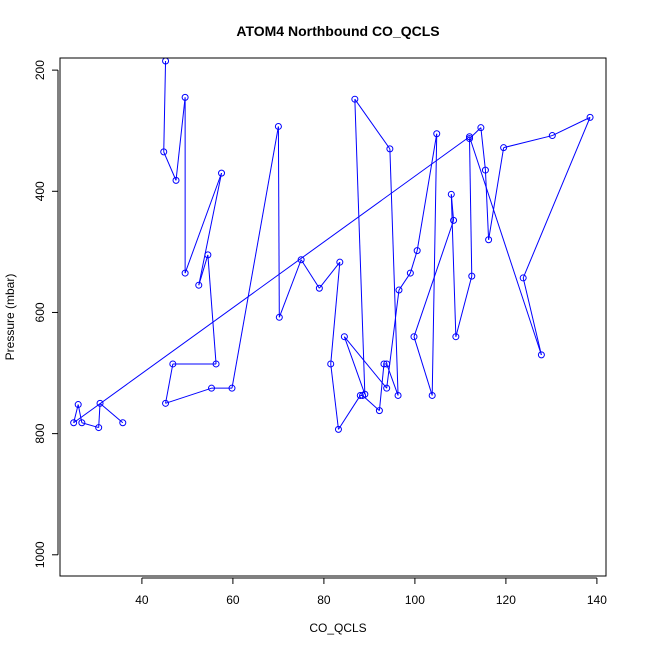 This screenshot has height=650, width=650. What do you see at coordinates (142, 600) in the screenshot?
I see `x-tick-label: 40` at bounding box center [142, 600].